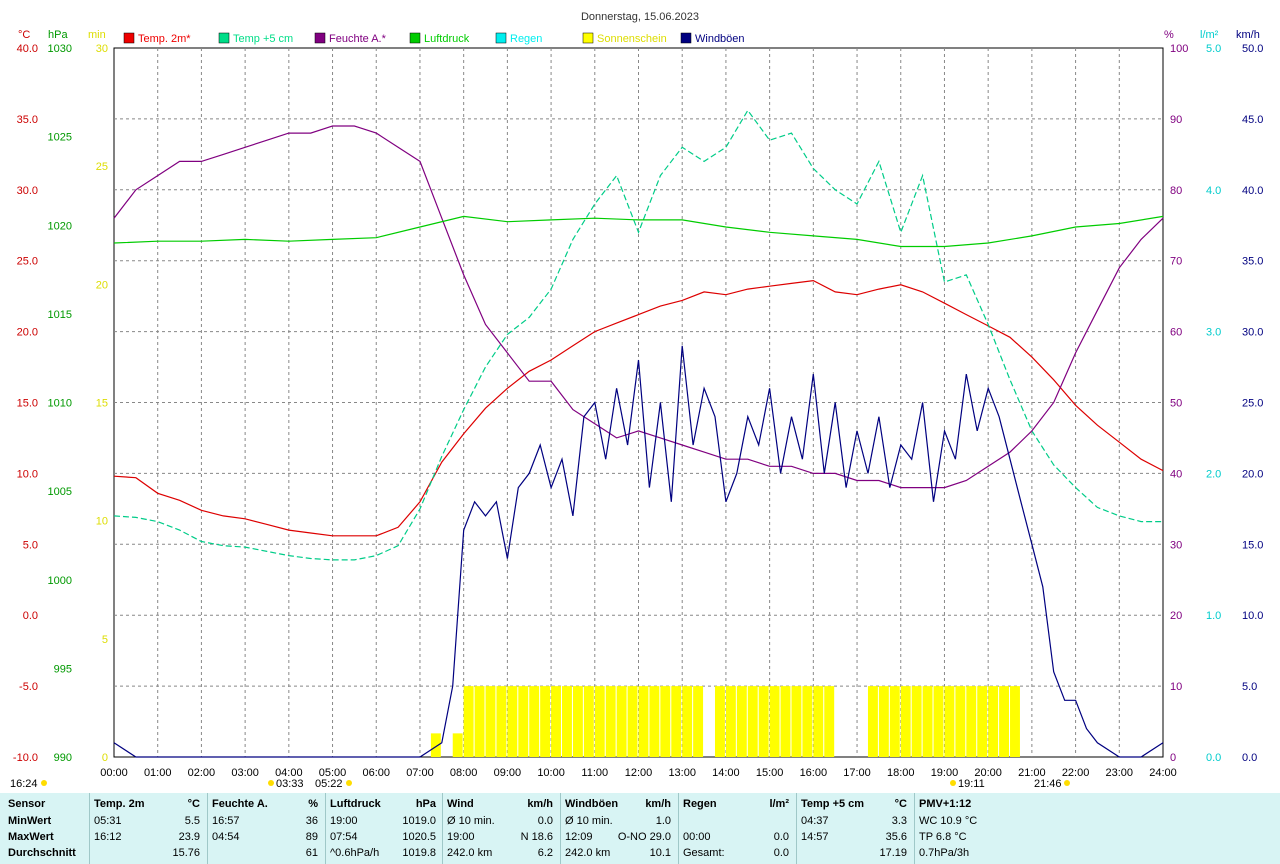 The image size is (1280, 864). What do you see at coordinates (226, 821) in the screenshot?
I see `stats-cell-label: 16:57` at bounding box center [226, 821].